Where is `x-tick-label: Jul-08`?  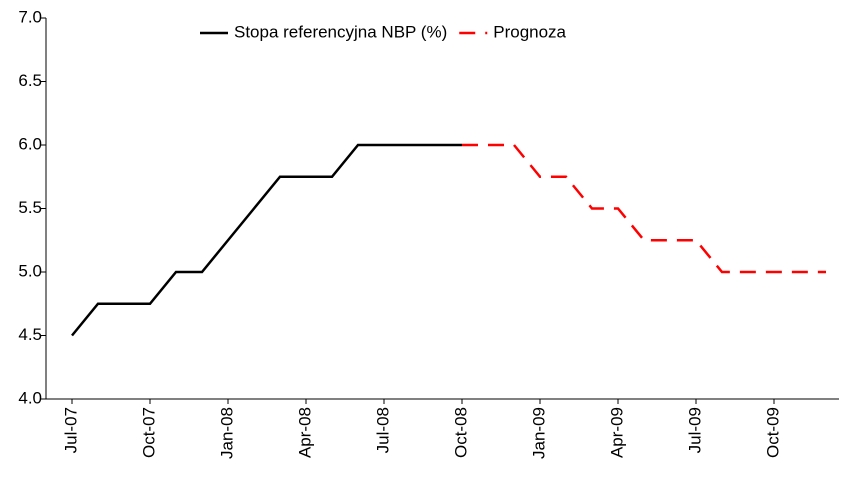 x-tick-label: Jul-08 is located at coordinates (382, 430).